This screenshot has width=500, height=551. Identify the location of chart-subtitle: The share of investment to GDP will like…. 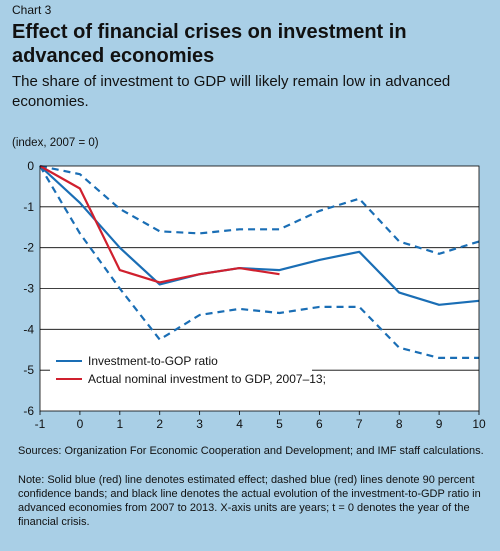
(231, 91).